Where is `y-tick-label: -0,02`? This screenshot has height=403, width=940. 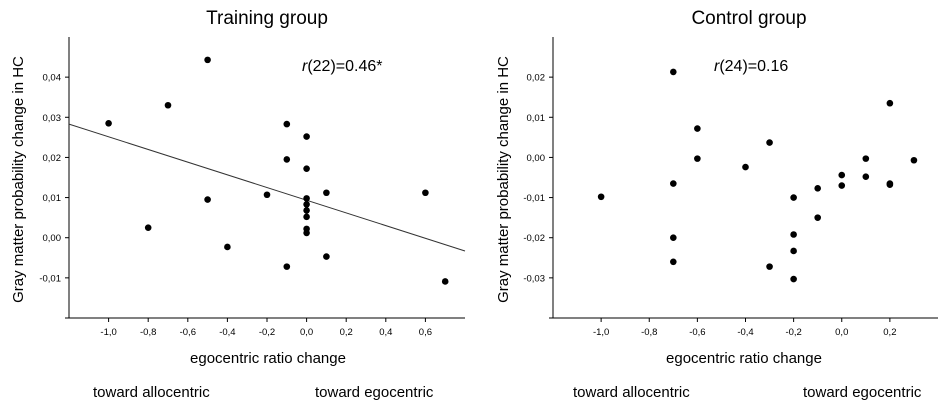
y-tick-label: -0,02 is located at coordinates (534, 238).